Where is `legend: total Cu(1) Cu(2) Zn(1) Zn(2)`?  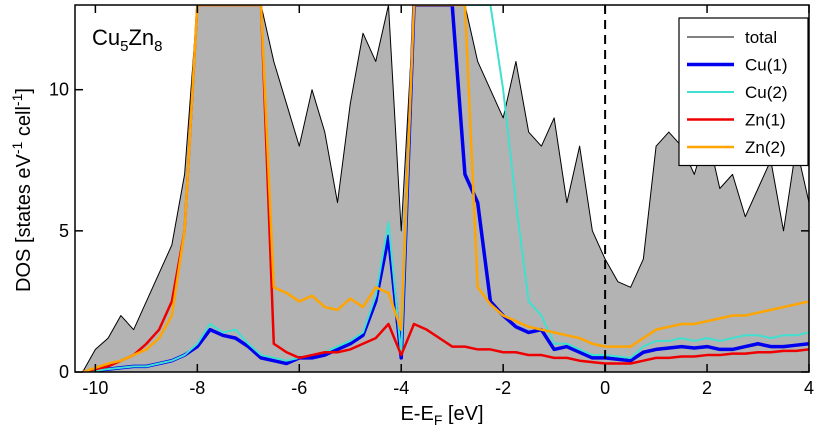
legend: total Cu(1) Cu(2) Zn(1) Zn(2) is located at coordinates (743, 92).